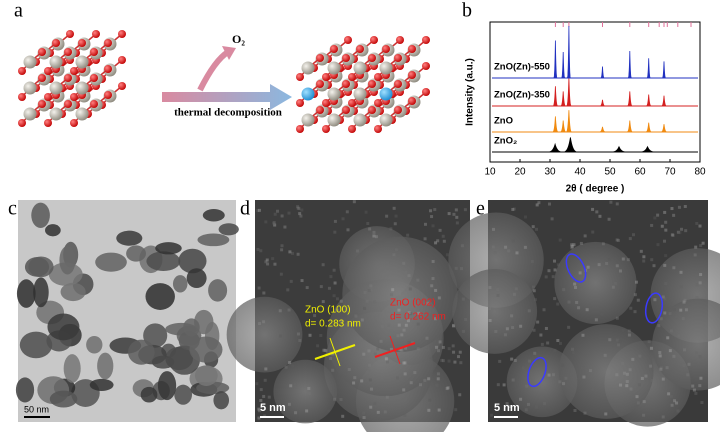  What do you see at coordinates (245, 209) in the screenshot?
I see `panel-label: d` at bounding box center [245, 209].